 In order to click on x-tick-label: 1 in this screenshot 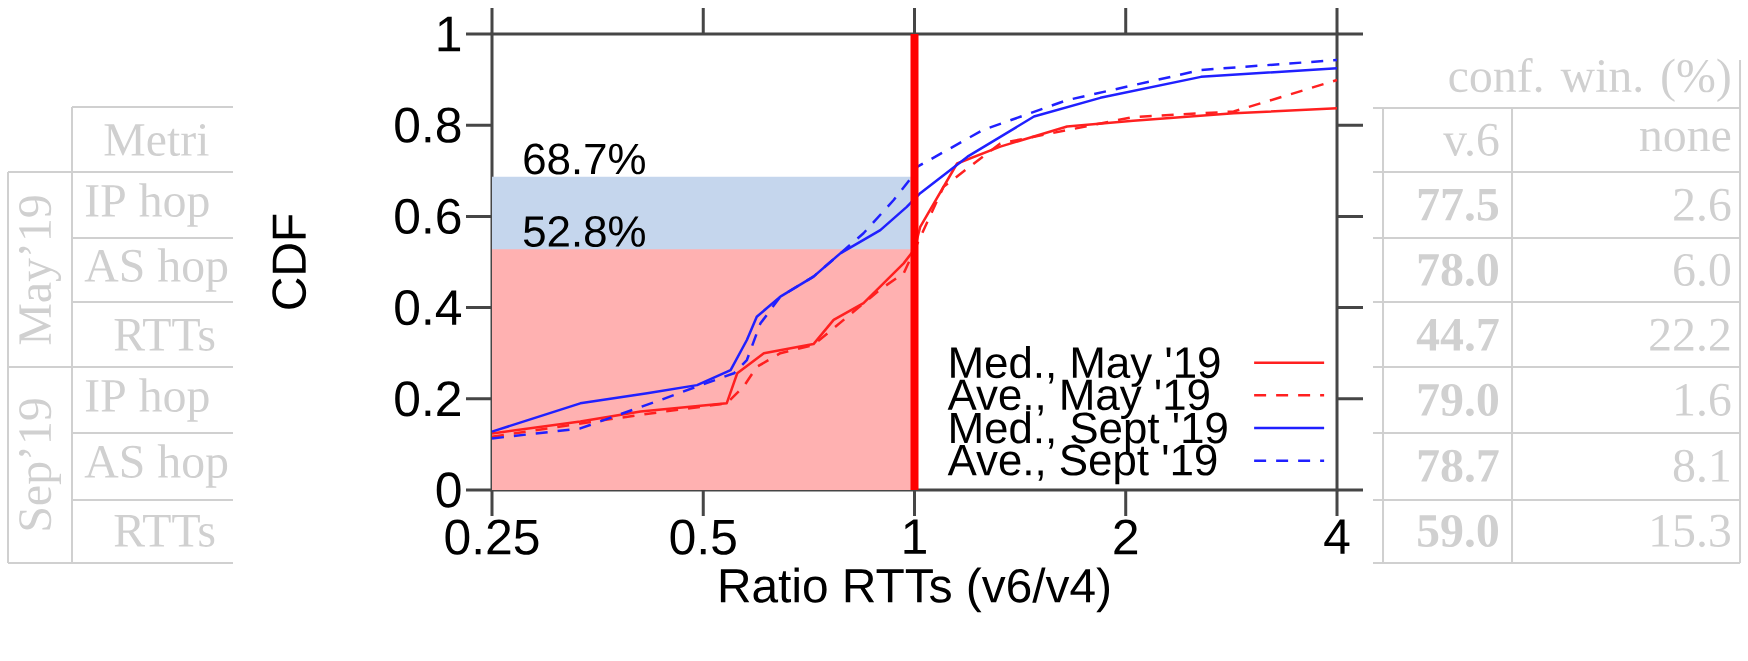, I will do `click(915, 536)`.